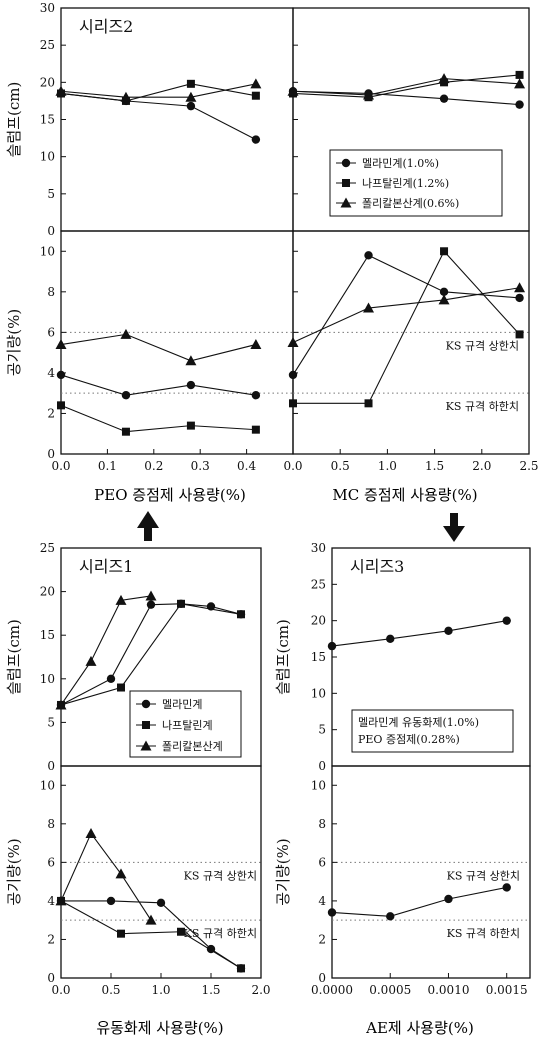 The height and width of the screenshot is (1041, 544). What do you see at coordinates (418, 722) in the screenshot?
I see `annotation-text: 멜라민계 유동화제(1.0%)` at bounding box center [418, 722].